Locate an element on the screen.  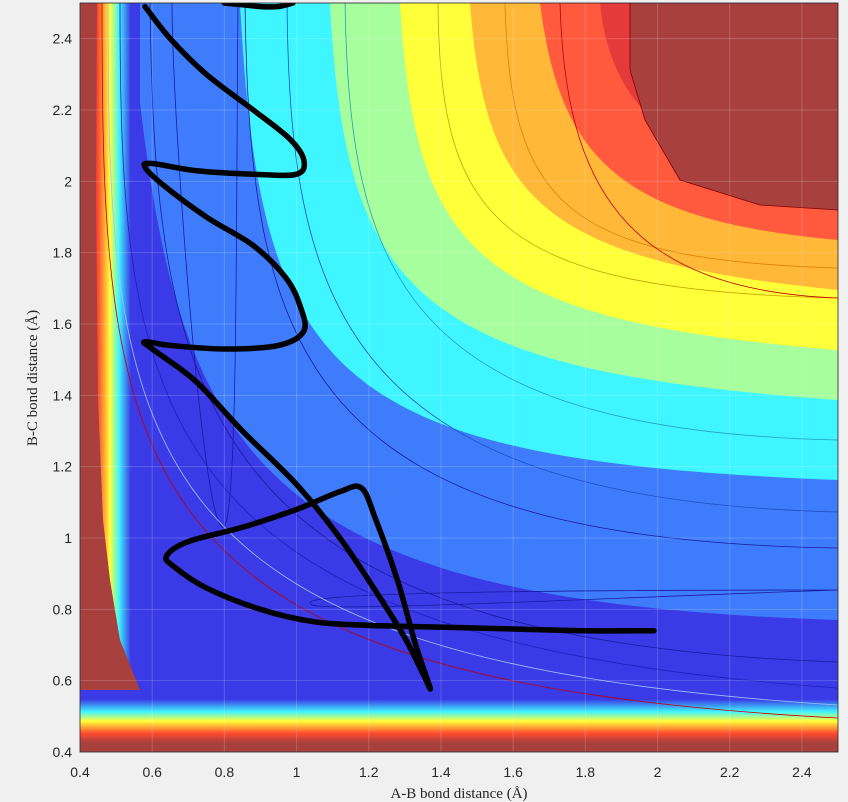
bottom-wall is located at coordinates (459, 721).